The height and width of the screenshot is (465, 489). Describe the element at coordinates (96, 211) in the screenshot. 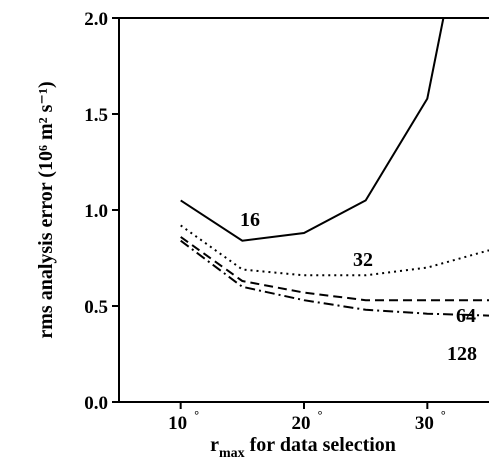

I see `y-tick-label: 1.0` at that location.